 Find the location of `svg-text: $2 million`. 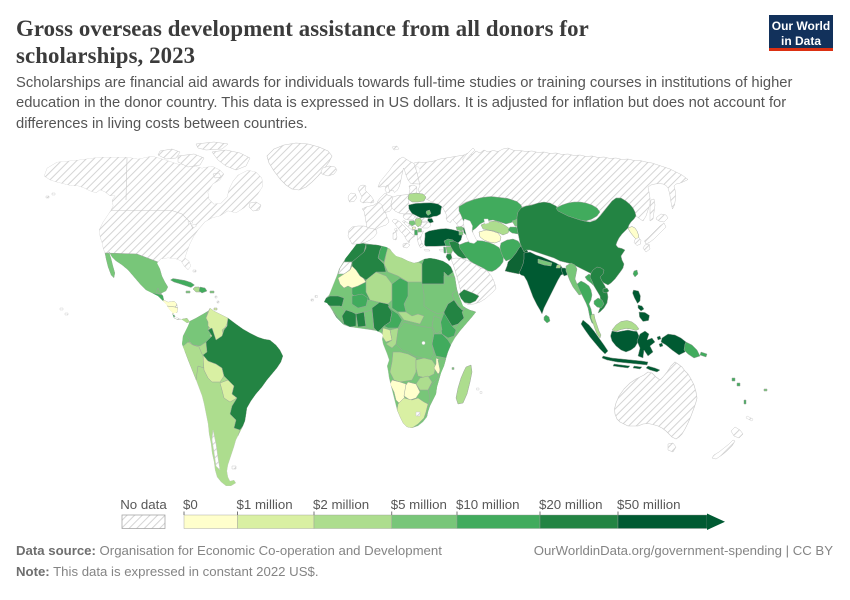

svg-text: $2 million is located at coordinates (341, 504).